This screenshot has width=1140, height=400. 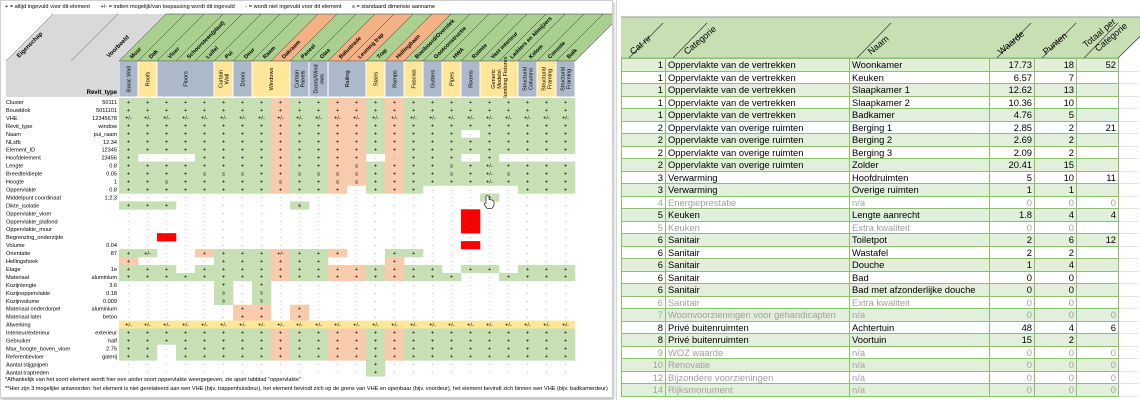 What do you see at coordinates (1012, 252) in the screenshot?
I see `waarde-cell: 2` at bounding box center [1012, 252].